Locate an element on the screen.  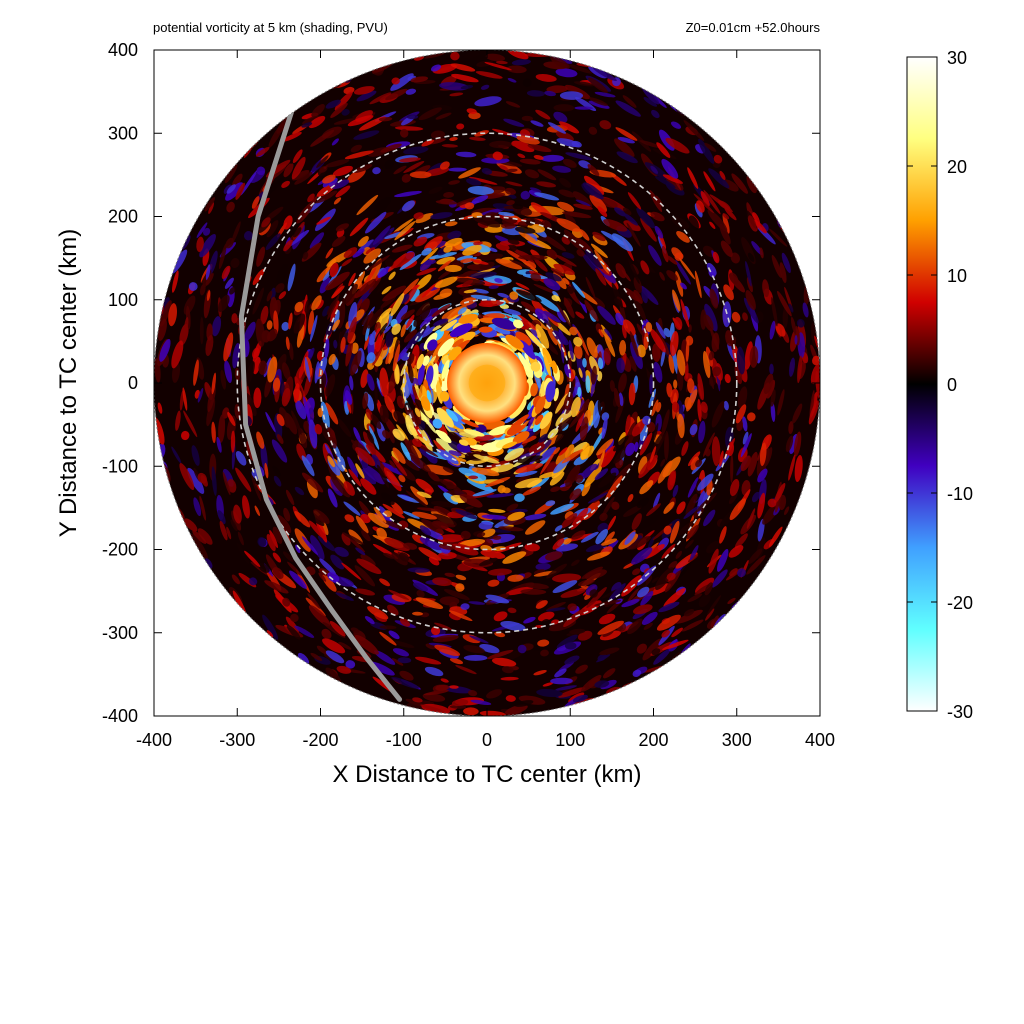
x-tick-label: 400 is located at coordinates (820, 740).